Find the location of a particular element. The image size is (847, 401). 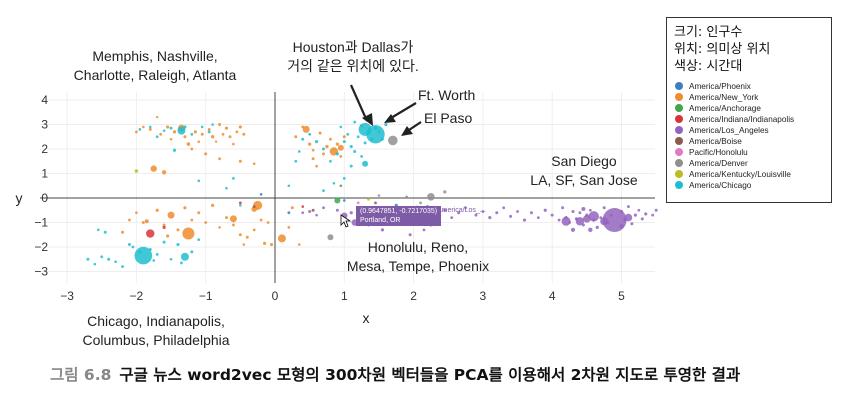

legend-item: America/Denver is located at coordinates (753, 163).